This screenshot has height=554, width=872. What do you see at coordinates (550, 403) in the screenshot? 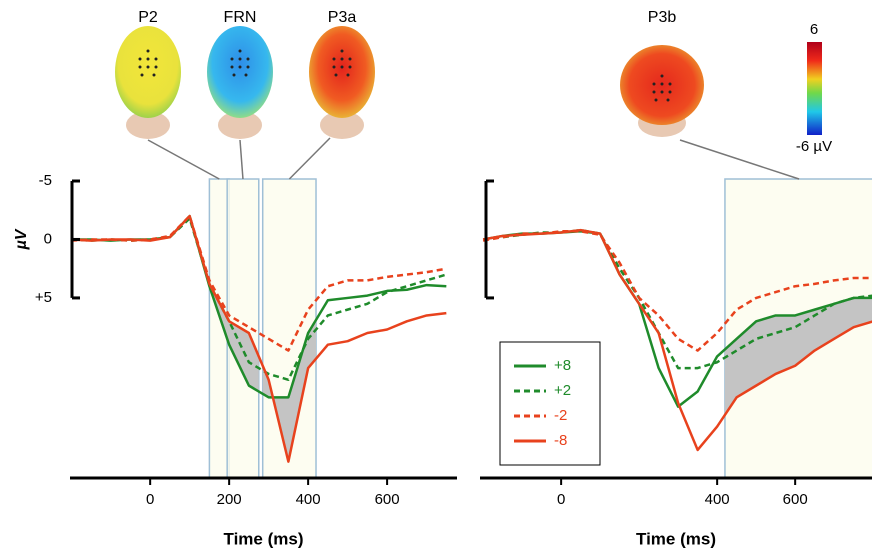
I see `legend-box` at bounding box center [550, 403].